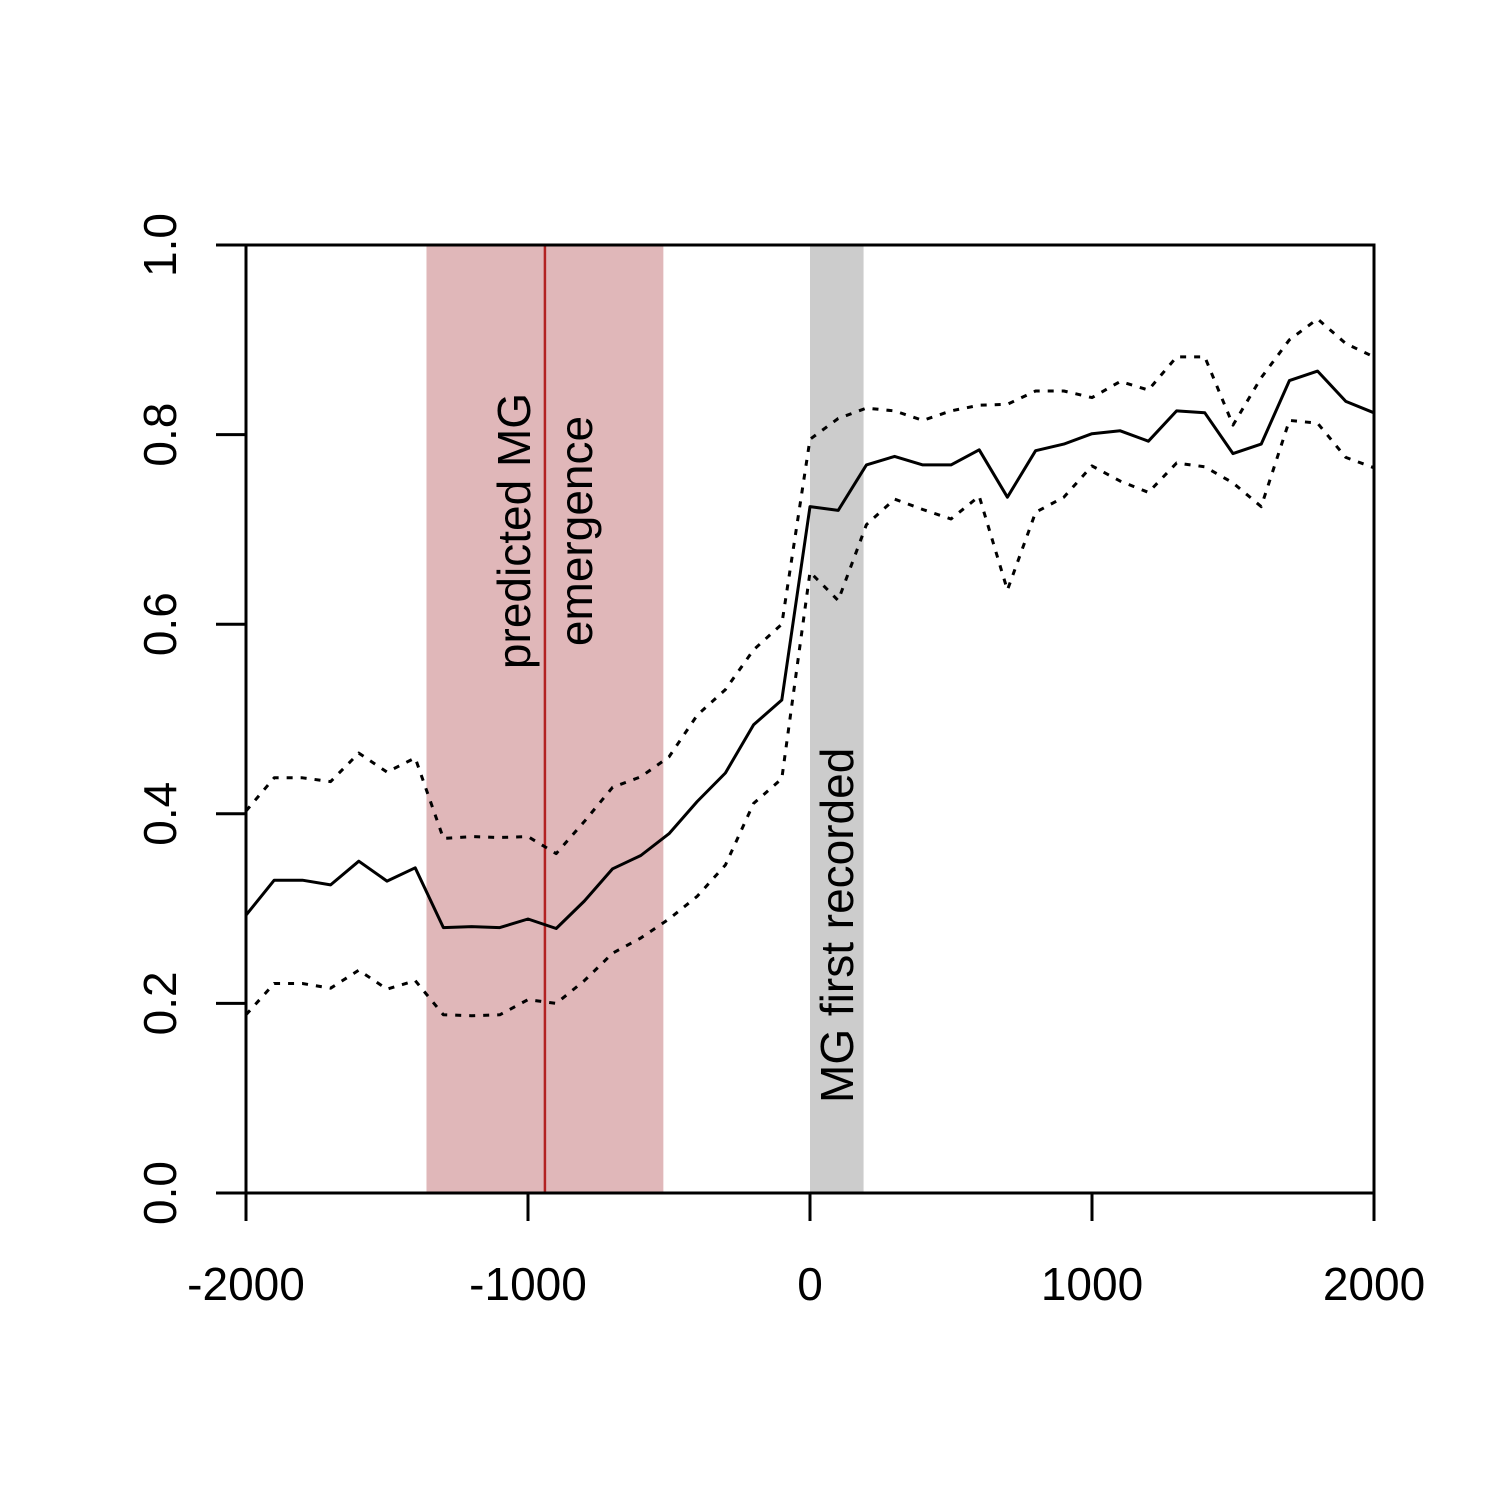 The image size is (1500, 1500). What do you see at coordinates (1092, 1284) in the screenshot?
I see `x-tick-label-3: 1000` at bounding box center [1092, 1284].